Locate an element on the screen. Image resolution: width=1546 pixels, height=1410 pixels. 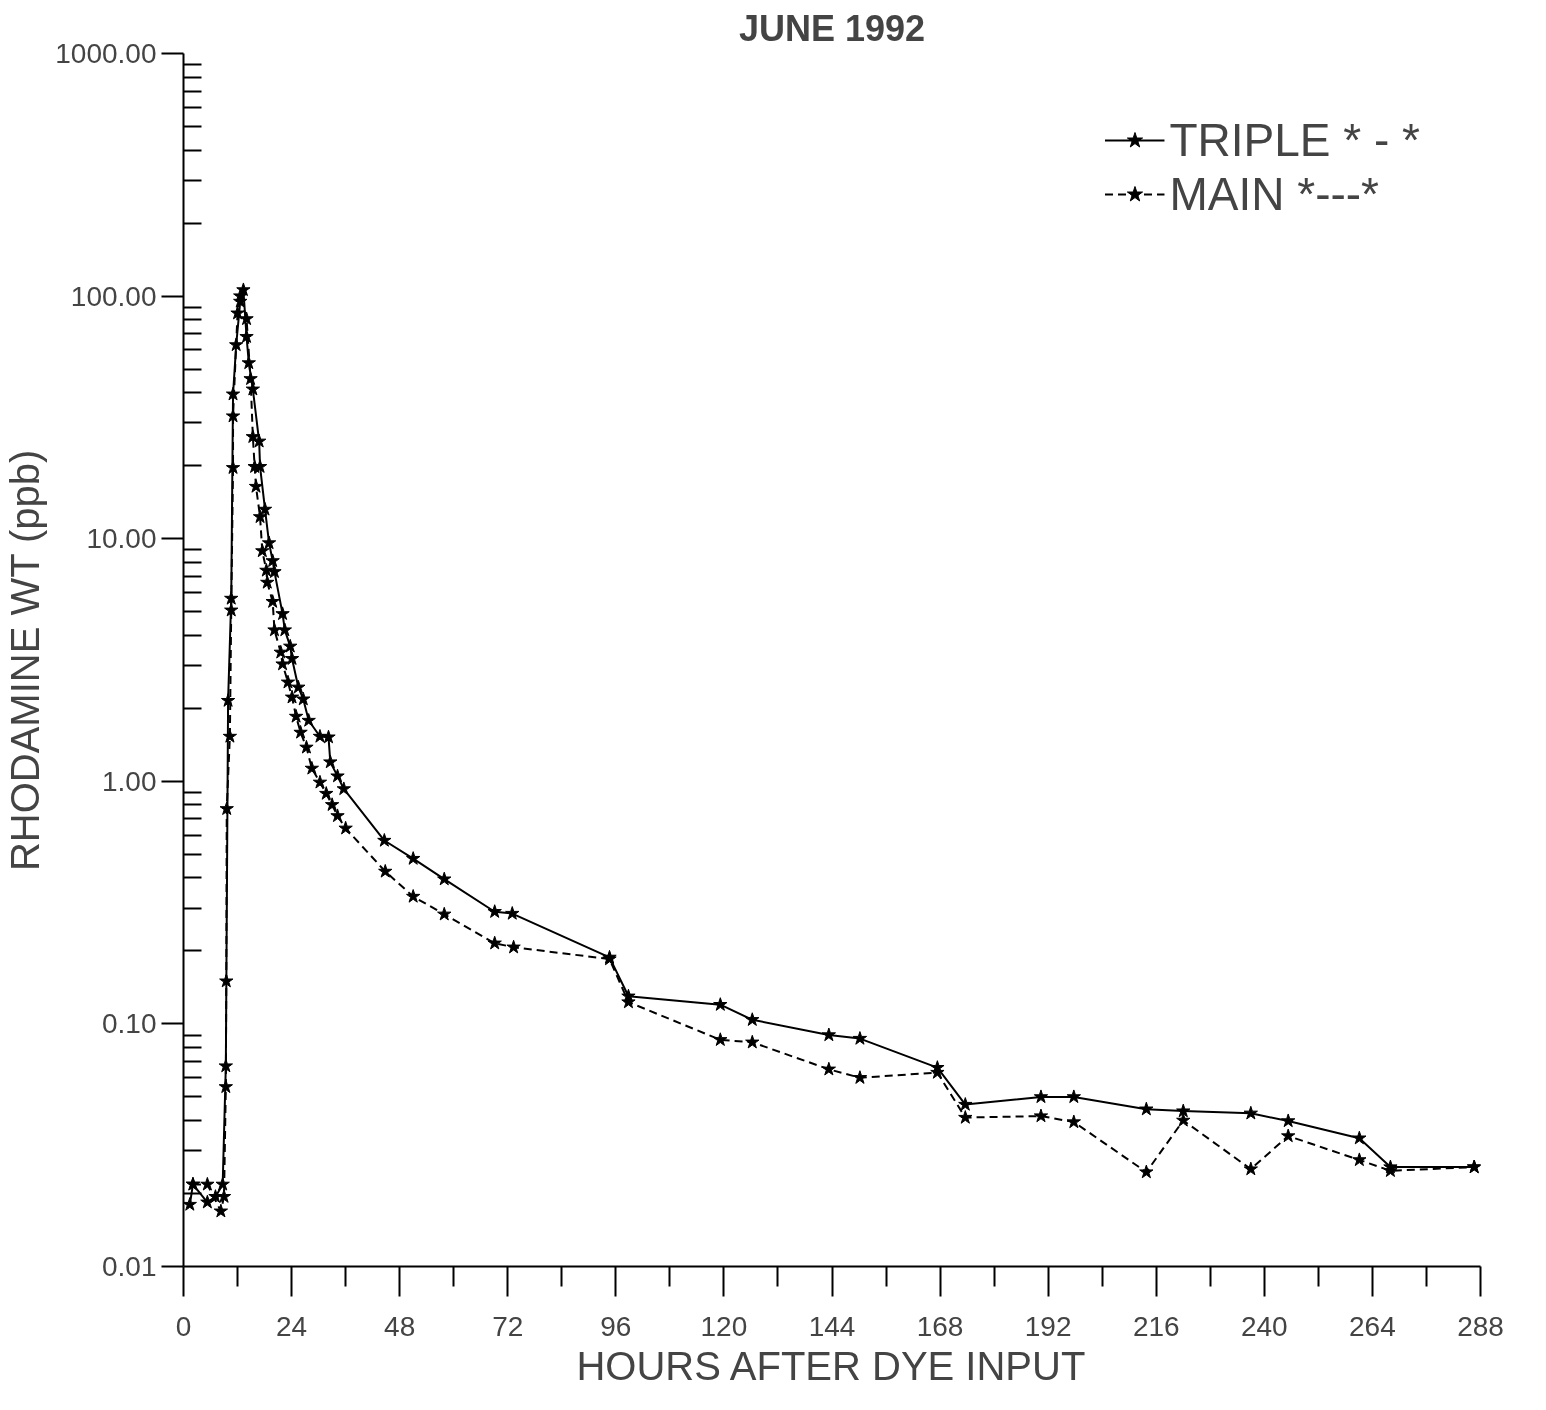
x-tick-label: 264 is located at coordinates (1372, 1326).